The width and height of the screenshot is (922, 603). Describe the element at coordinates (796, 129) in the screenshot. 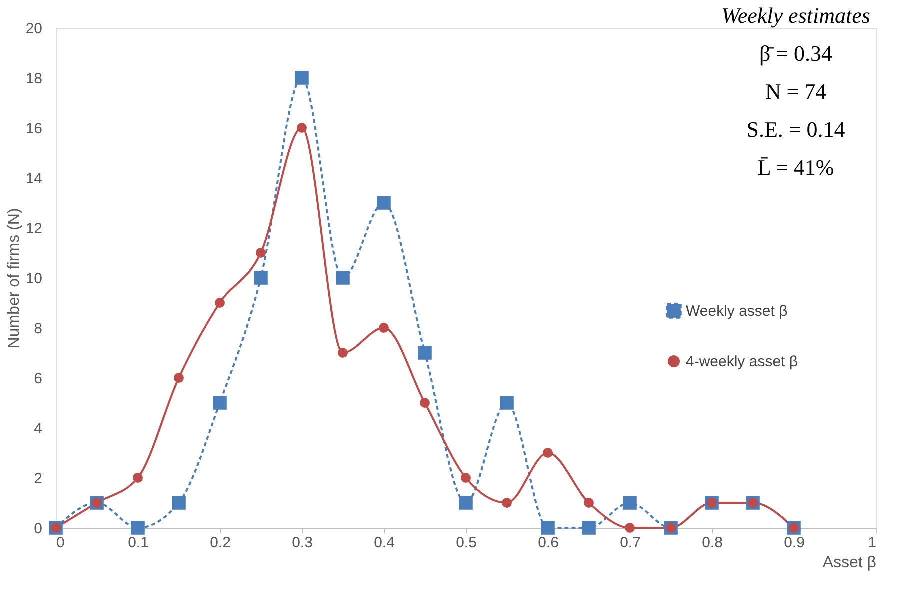

I see `annotation: S.E. = 0.14` at that location.